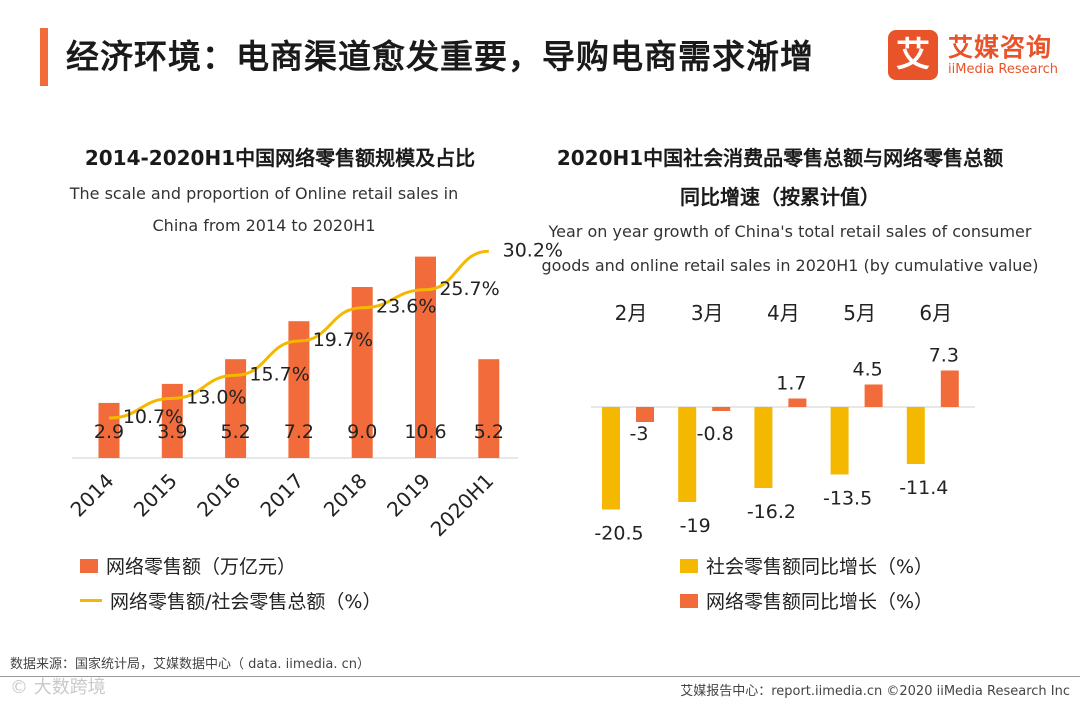 The width and height of the screenshot is (1080, 702). Describe the element at coordinates (201, 567) in the screenshot. I see `legend-label-bar: 网络零售额（万亿元）` at that location.